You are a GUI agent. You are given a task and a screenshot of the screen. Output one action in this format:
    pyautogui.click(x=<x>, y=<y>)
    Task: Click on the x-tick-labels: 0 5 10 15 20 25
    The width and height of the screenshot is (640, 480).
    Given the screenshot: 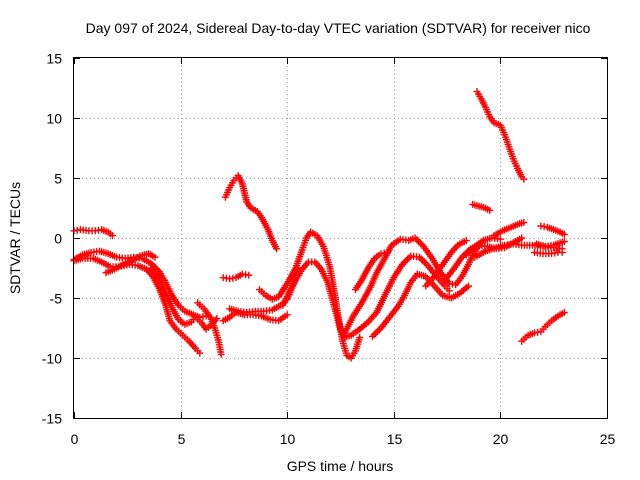 What is the action you would take?
    pyautogui.click(x=343, y=439)
    